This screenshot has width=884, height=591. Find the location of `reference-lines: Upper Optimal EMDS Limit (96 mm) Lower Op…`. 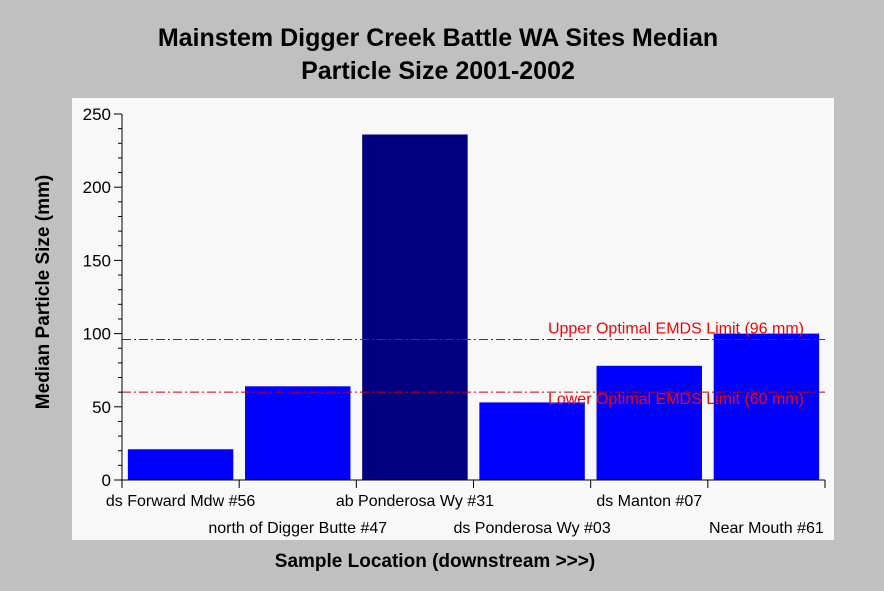

reference-lines: Upper Optimal EMDS Limit (96 mm) Lower Op… is located at coordinates (473, 364).